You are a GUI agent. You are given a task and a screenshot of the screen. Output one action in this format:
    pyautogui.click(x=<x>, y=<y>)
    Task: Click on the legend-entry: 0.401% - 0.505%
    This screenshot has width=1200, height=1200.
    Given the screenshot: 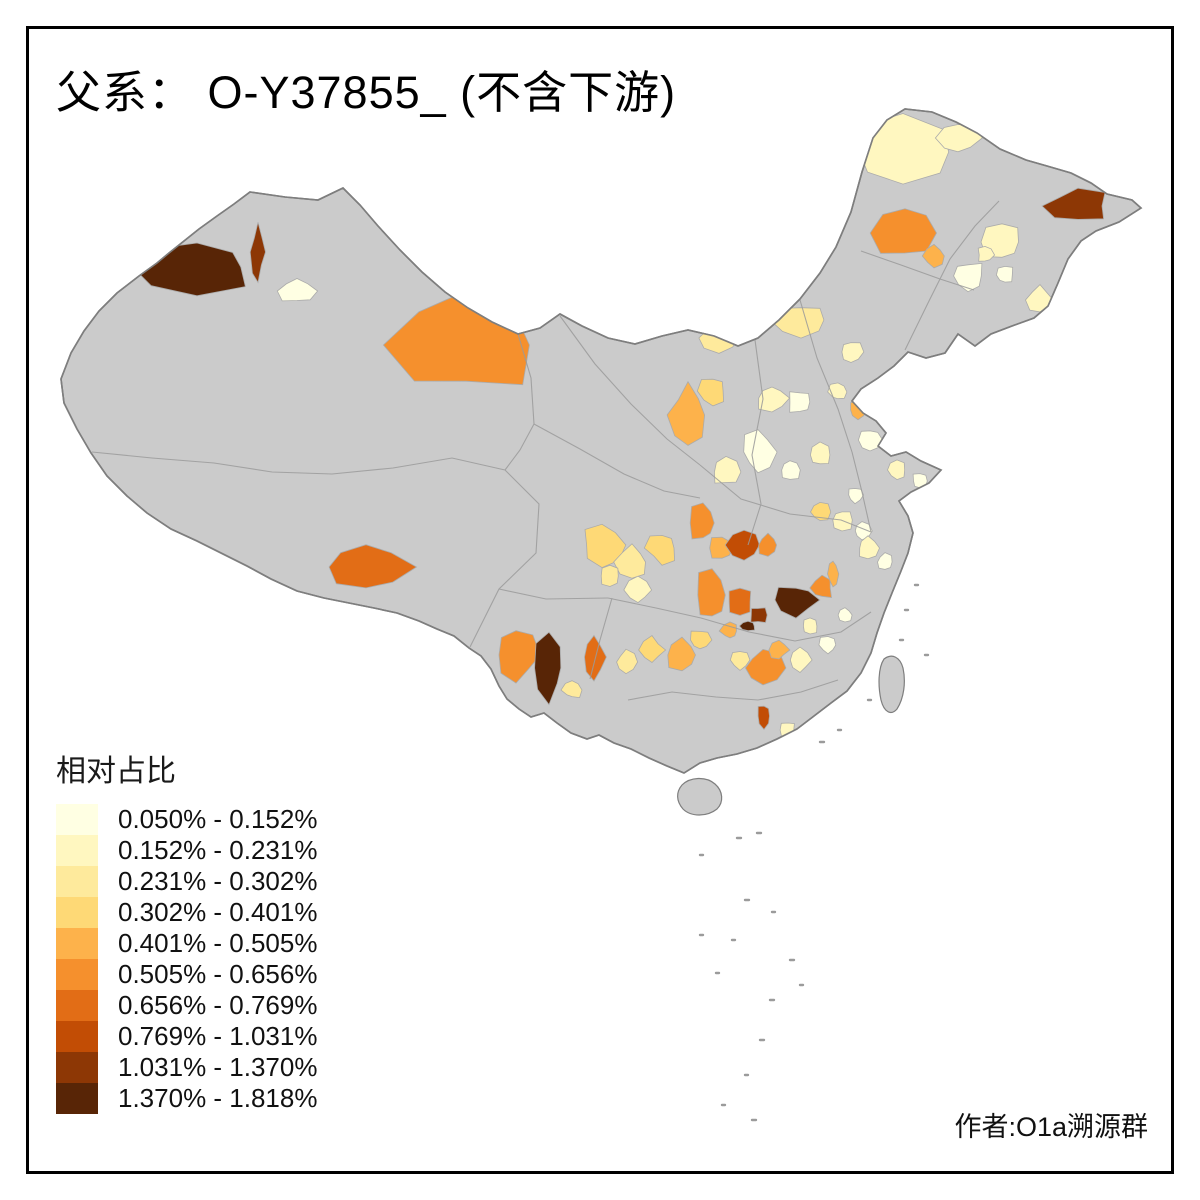 What is the action you would take?
    pyautogui.click(x=186, y=943)
    